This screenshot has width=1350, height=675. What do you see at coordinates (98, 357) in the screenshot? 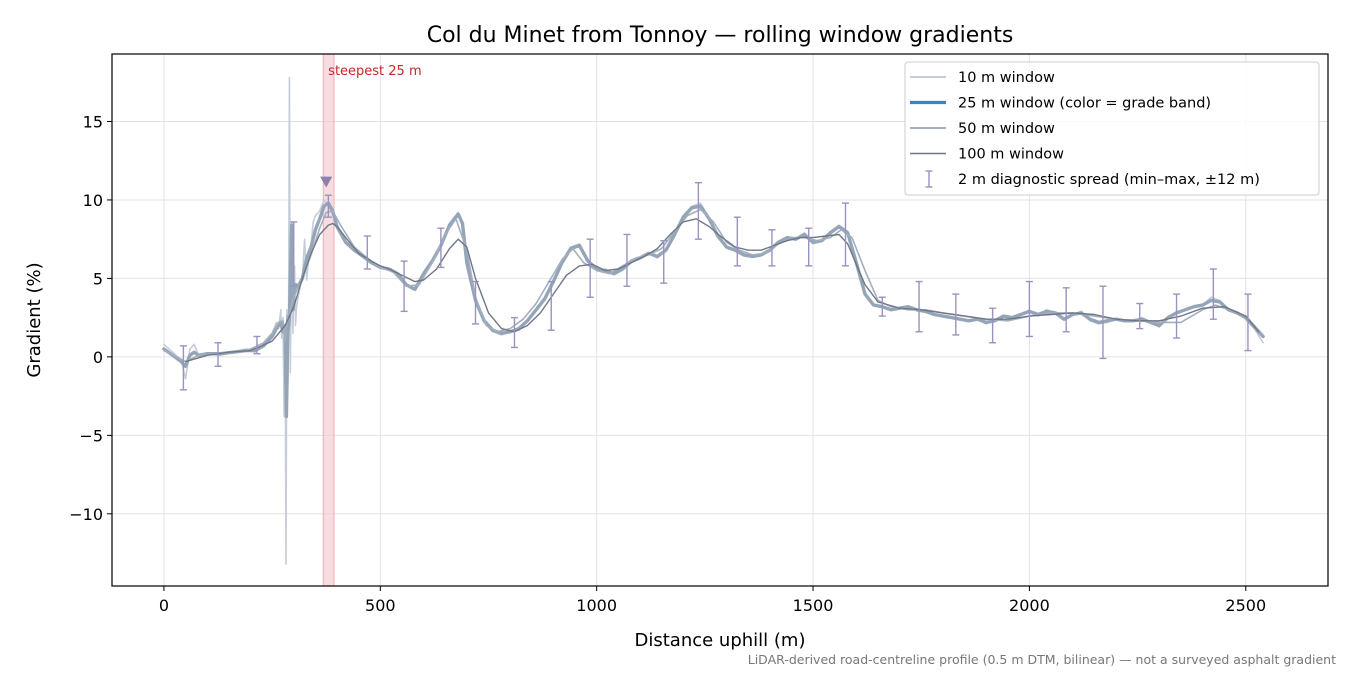
I see `y-tick-label: 0` at bounding box center [98, 357].